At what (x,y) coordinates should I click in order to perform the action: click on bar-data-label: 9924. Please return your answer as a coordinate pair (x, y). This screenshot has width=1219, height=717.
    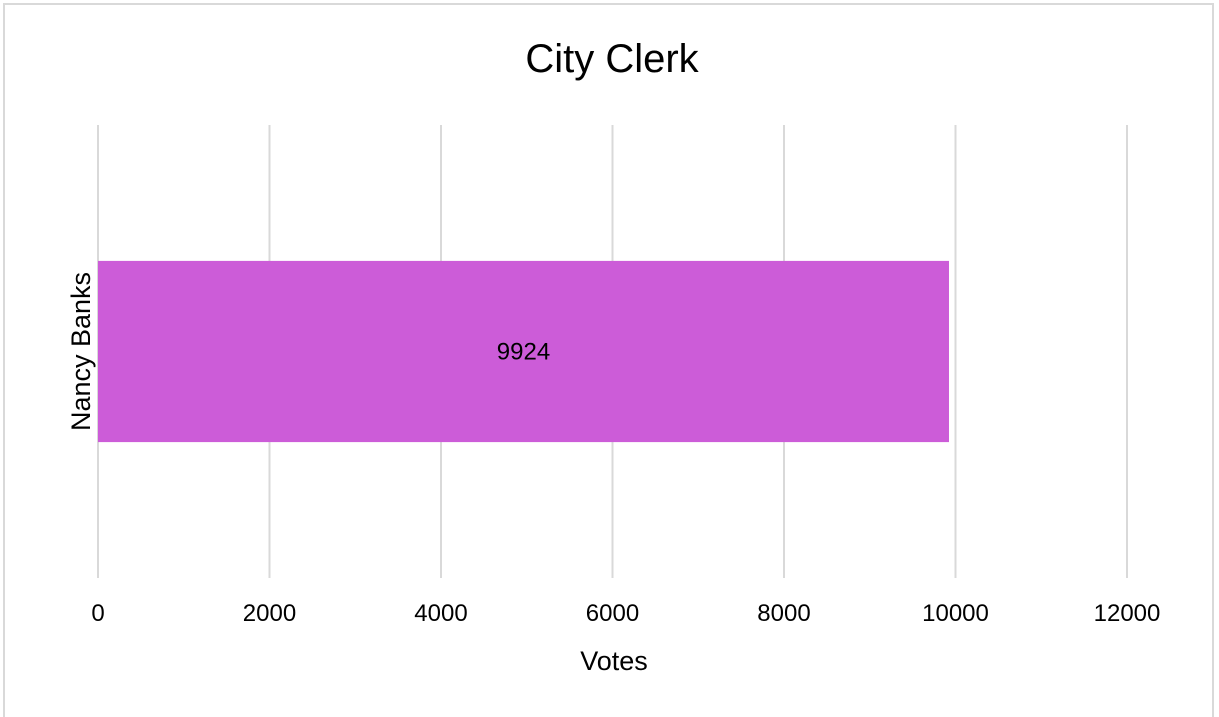
    Looking at the image, I should click on (523, 352).